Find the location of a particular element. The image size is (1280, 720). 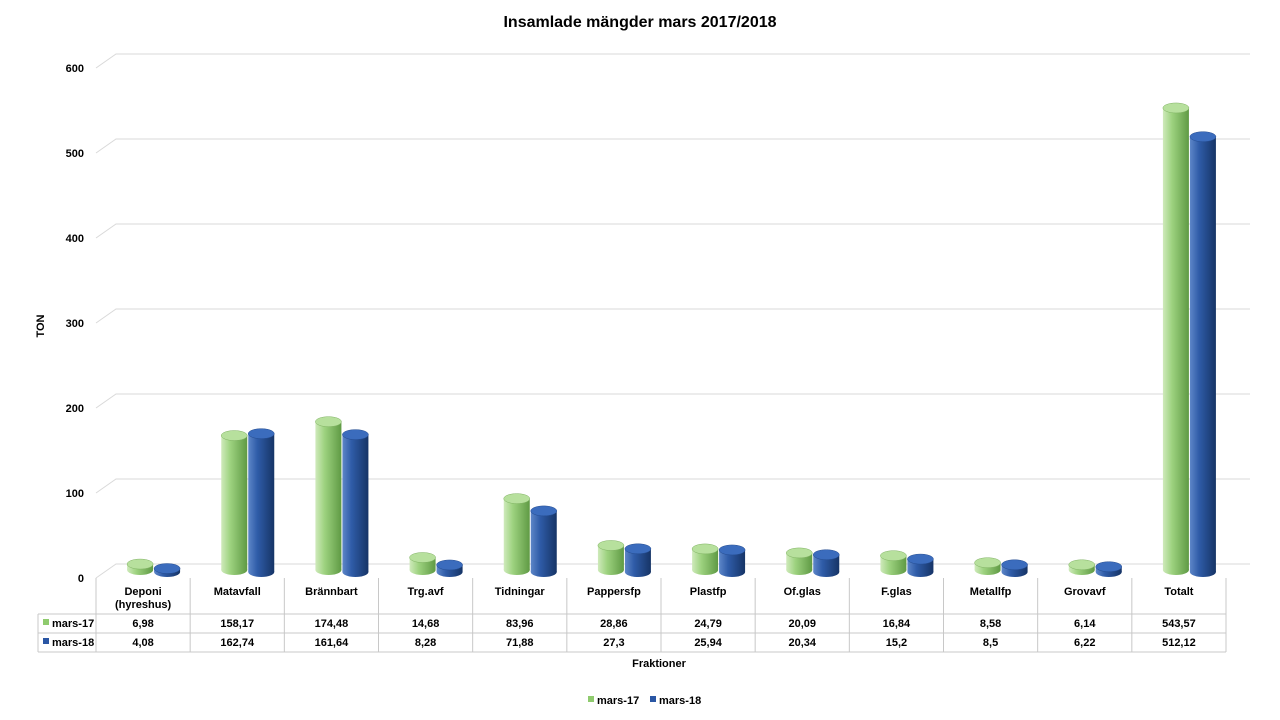

x-category-label: (hyreshus) is located at coordinates (143, 605).